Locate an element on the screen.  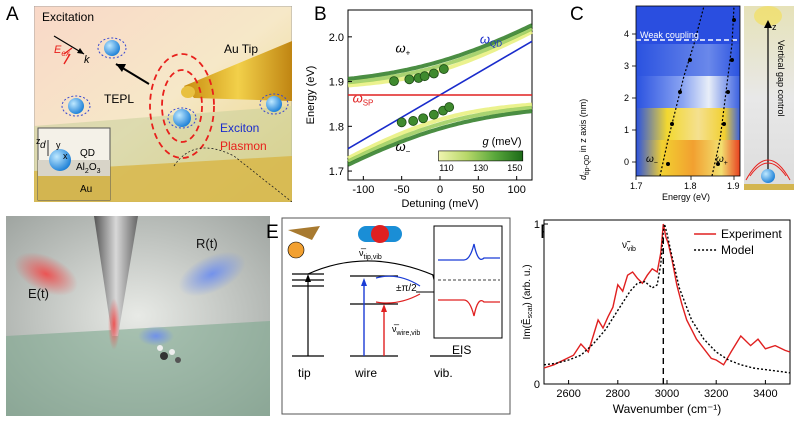
c-axis-z: z is located at coordinates (774, 27).